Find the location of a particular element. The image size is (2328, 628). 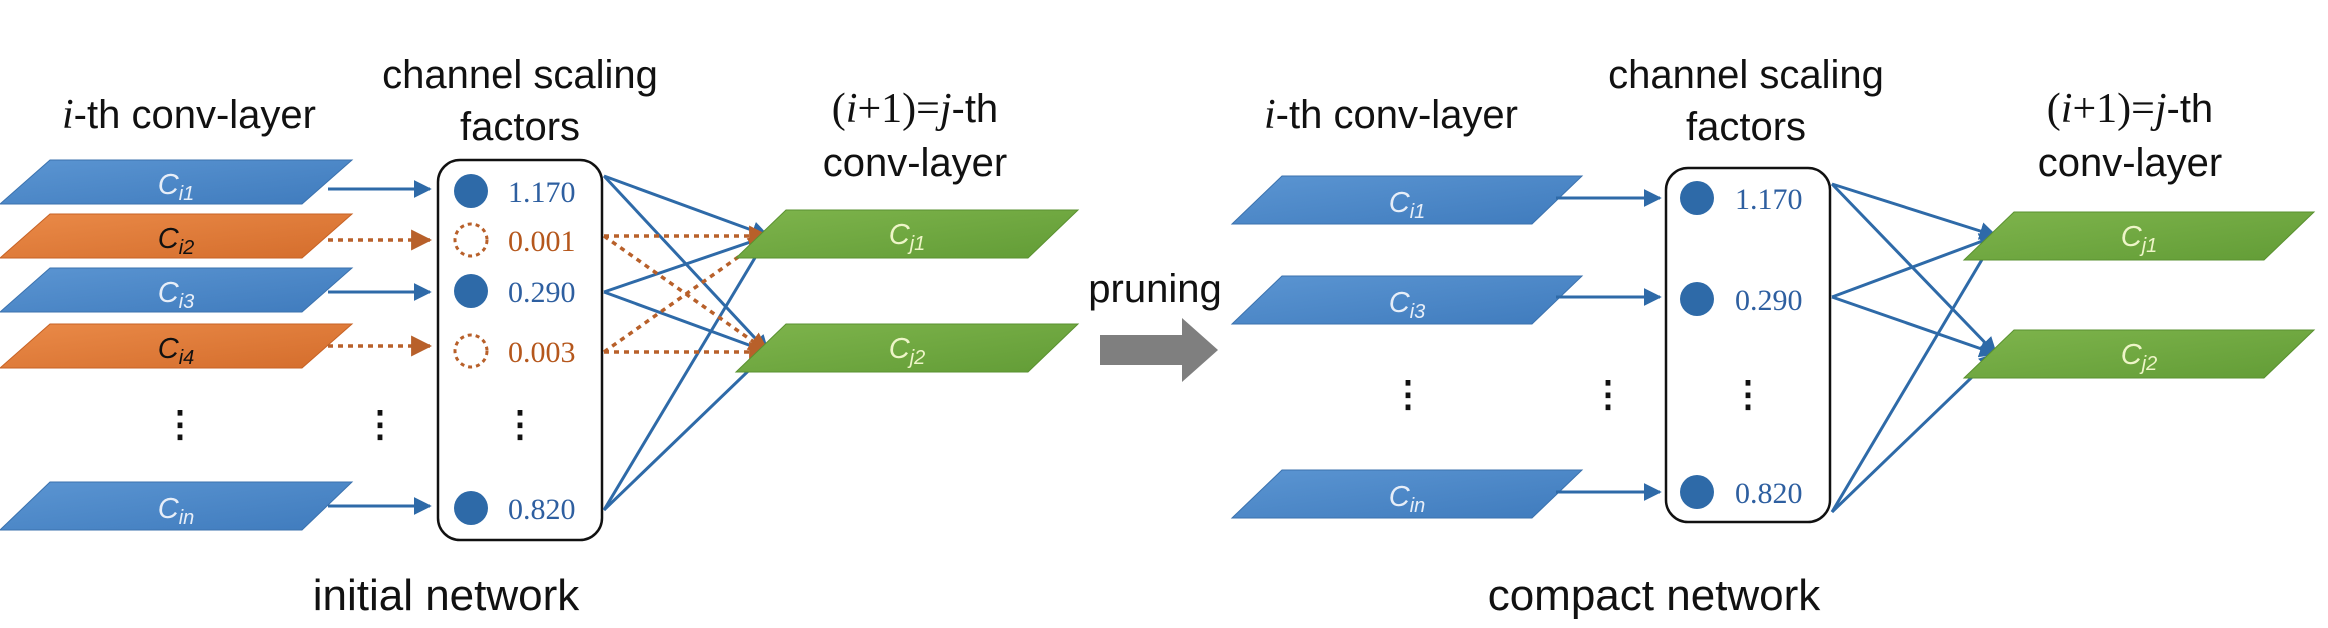

caption-initial-network: initial network is located at coordinates (447, 595).